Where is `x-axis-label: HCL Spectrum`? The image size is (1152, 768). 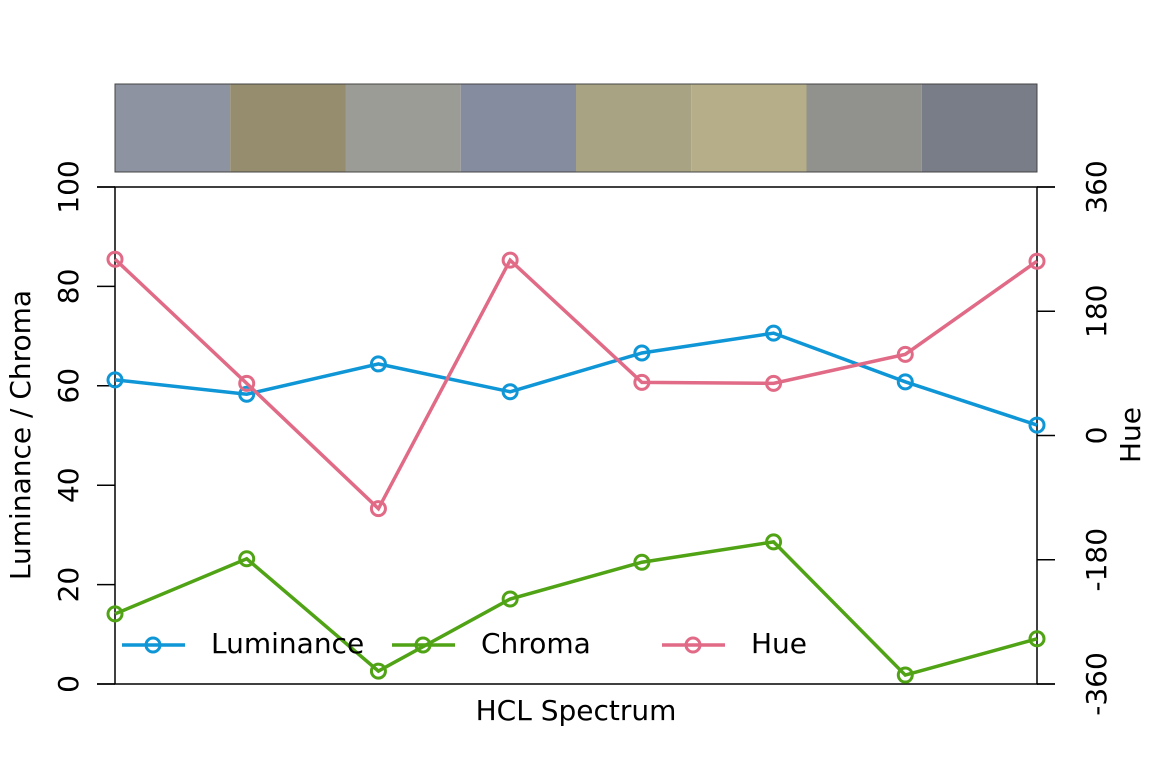 x-axis-label: HCL Spectrum is located at coordinates (576, 710).